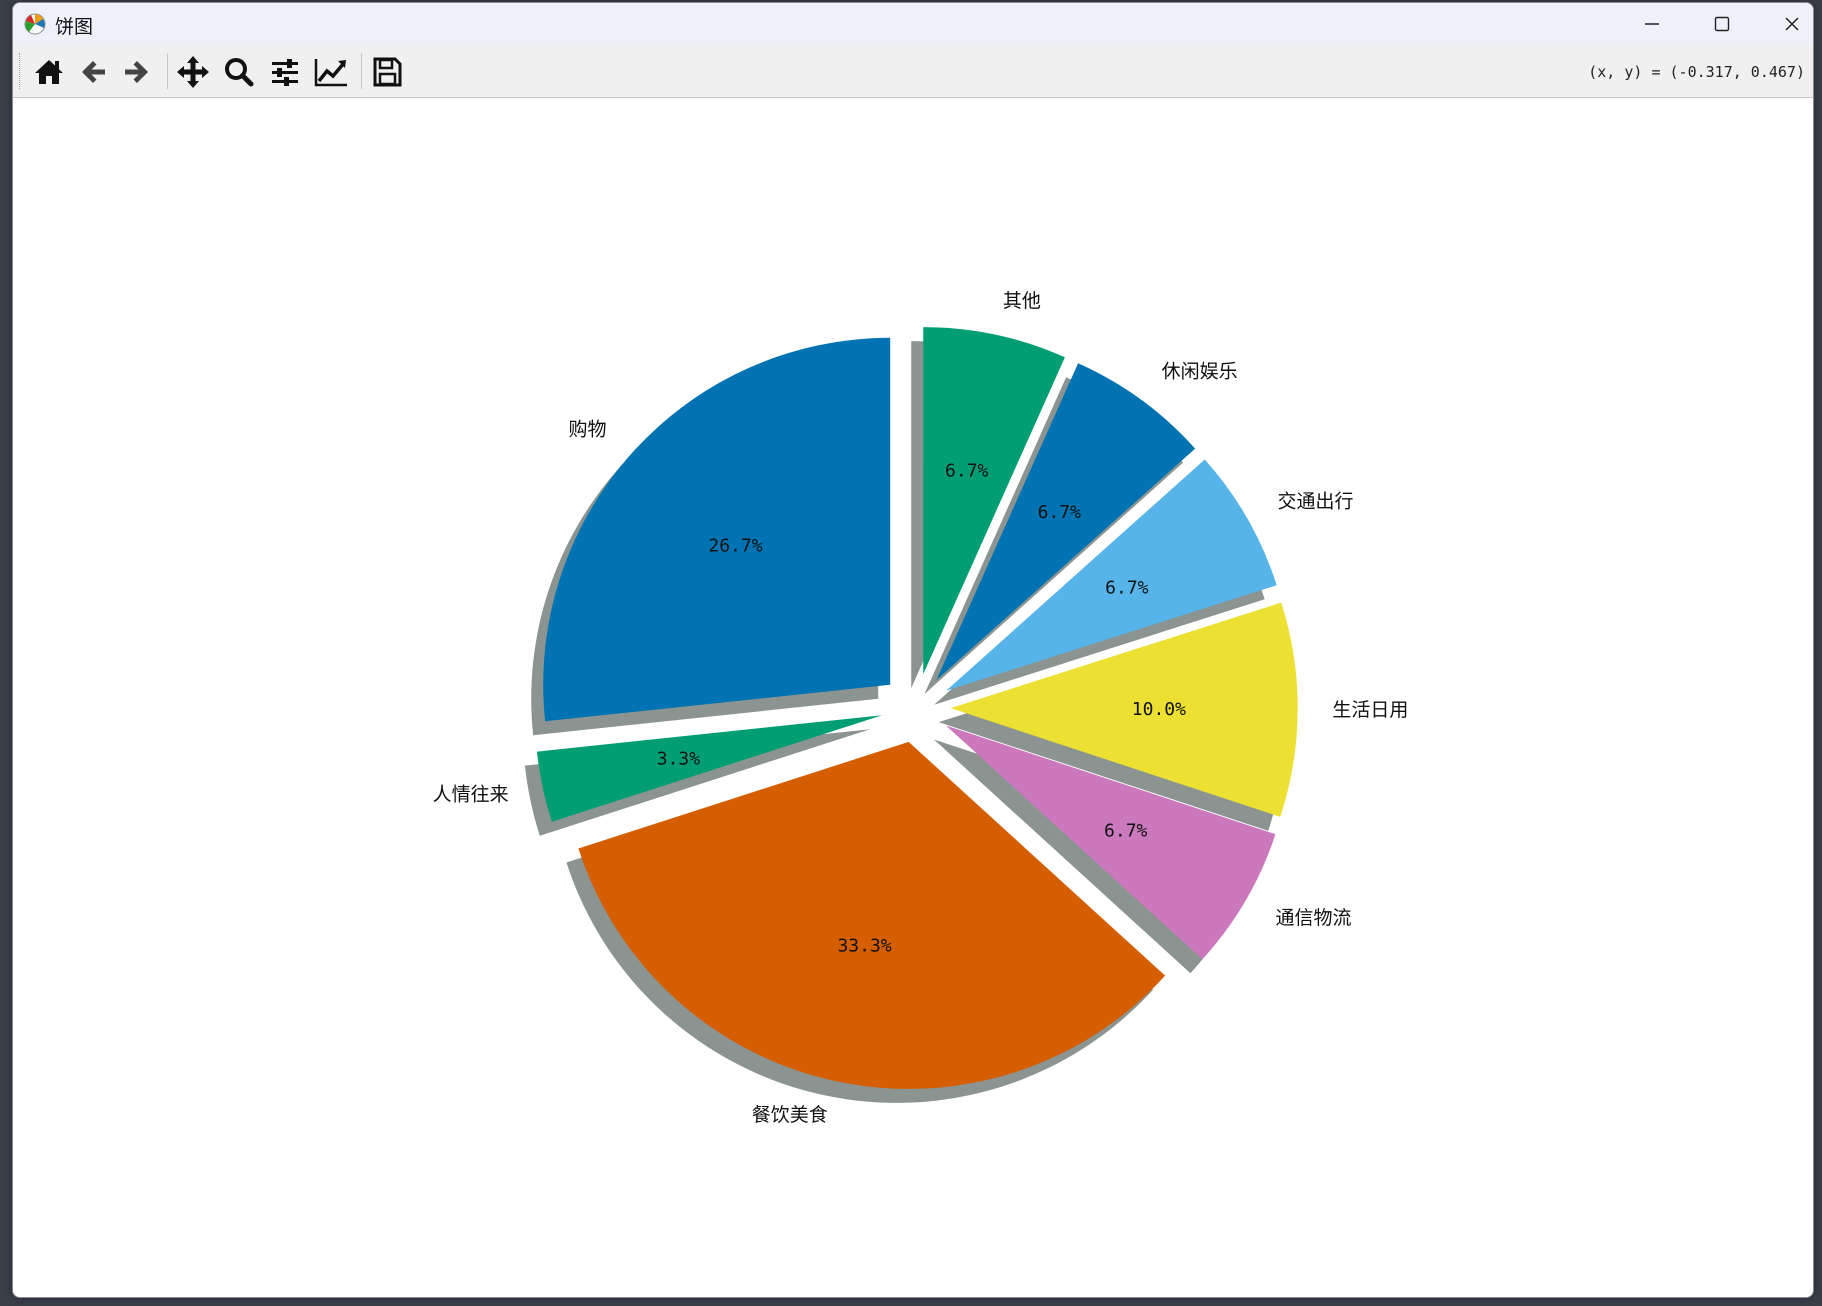  I want to click on slice-percent-label: 3.3%, so click(679, 758).